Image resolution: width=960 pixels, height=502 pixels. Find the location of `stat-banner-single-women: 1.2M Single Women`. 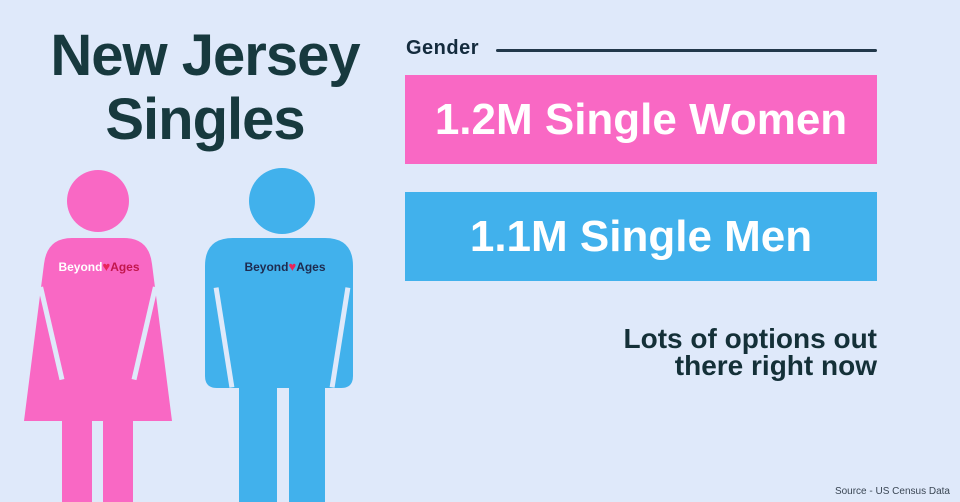

stat-banner-single-women: 1.2M Single Women is located at coordinates (641, 119).